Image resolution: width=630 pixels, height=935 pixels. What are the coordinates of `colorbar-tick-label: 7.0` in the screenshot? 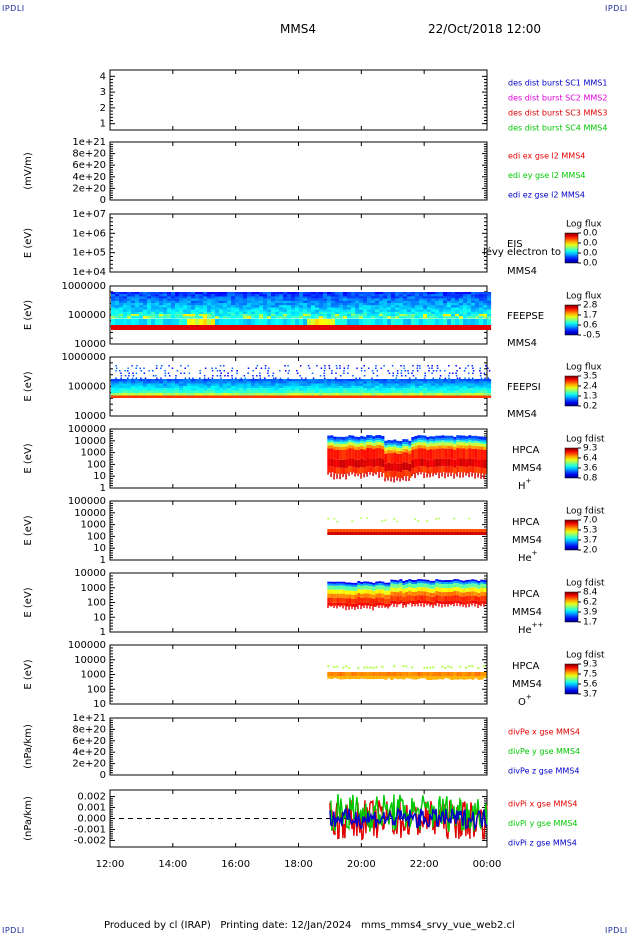 It's located at (590, 521).